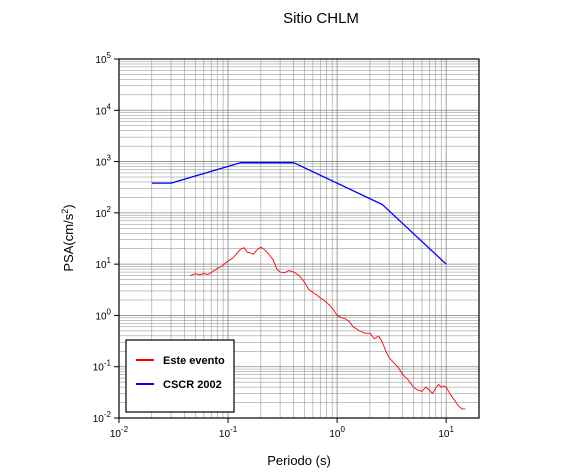  Describe the element at coordinates (103, 263) in the screenshot. I see `y-tick-label: 10¹` at that location.